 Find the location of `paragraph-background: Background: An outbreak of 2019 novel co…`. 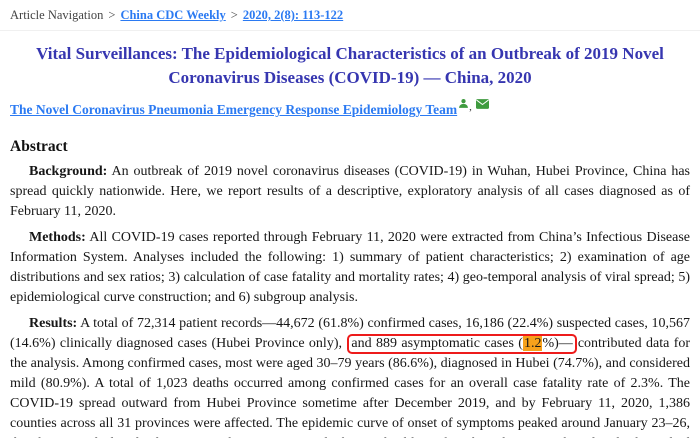

paragraph-background: Background: An outbreak of 2019 novel co… is located at coordinates (350, 192).